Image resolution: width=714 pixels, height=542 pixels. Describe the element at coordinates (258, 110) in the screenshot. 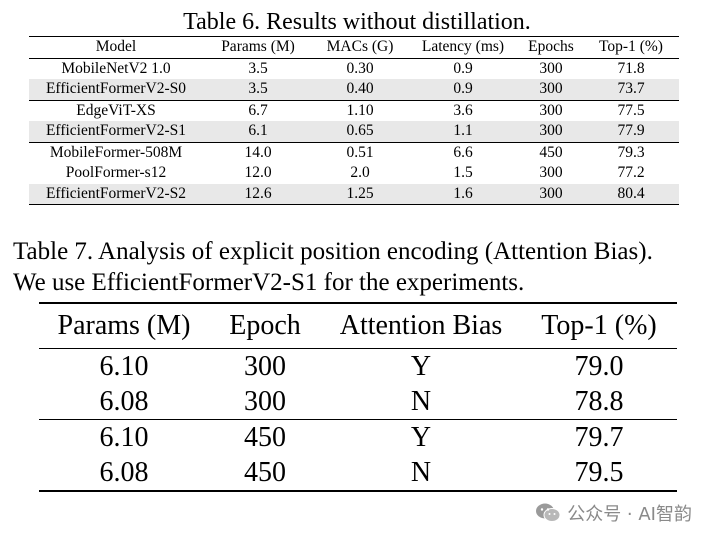

I see `table-cell: 6.7` at that location.